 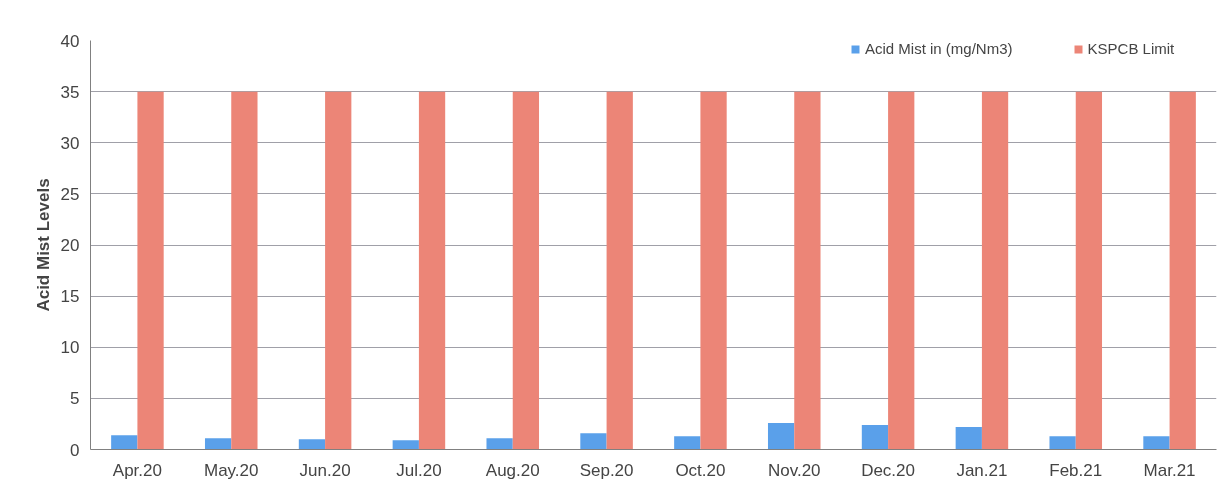 I want to click on x-tick-label: Oct.20, so click(x=700, y=470).